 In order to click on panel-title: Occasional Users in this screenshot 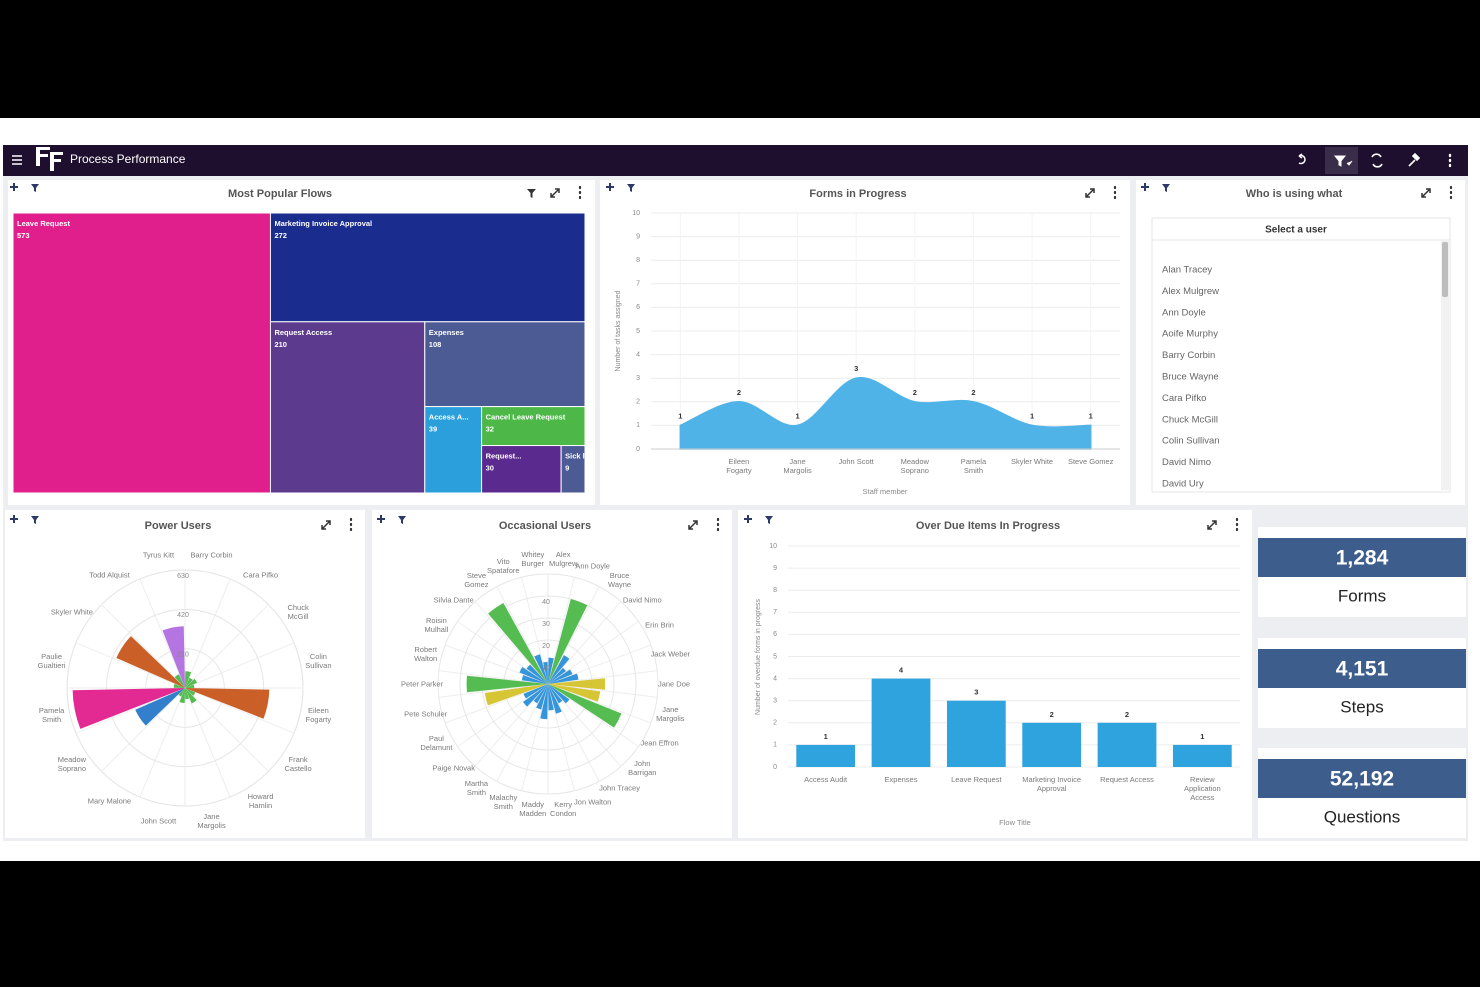, I will do `click(545, 526)`.